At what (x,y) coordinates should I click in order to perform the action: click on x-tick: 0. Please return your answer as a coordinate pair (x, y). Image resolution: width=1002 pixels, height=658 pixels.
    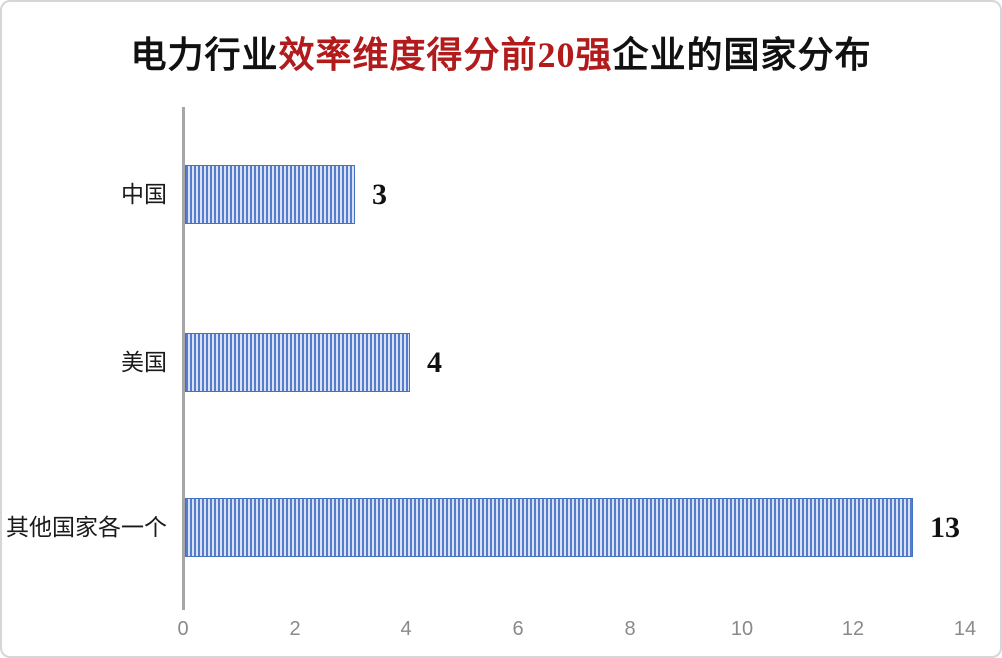
    Looking at the image, I should click on (183, 629).